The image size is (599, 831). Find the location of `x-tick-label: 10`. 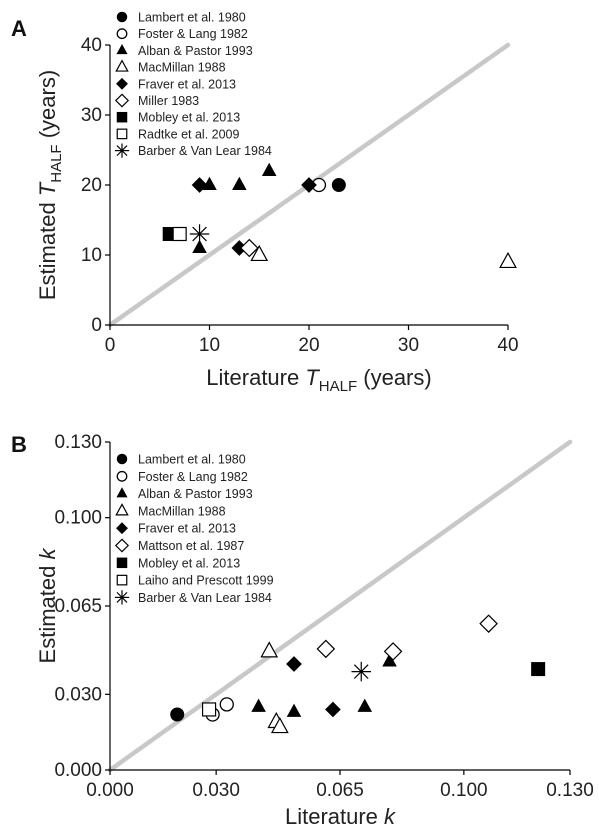

x-tick-label: 10 is located at coordinates (209, 345).